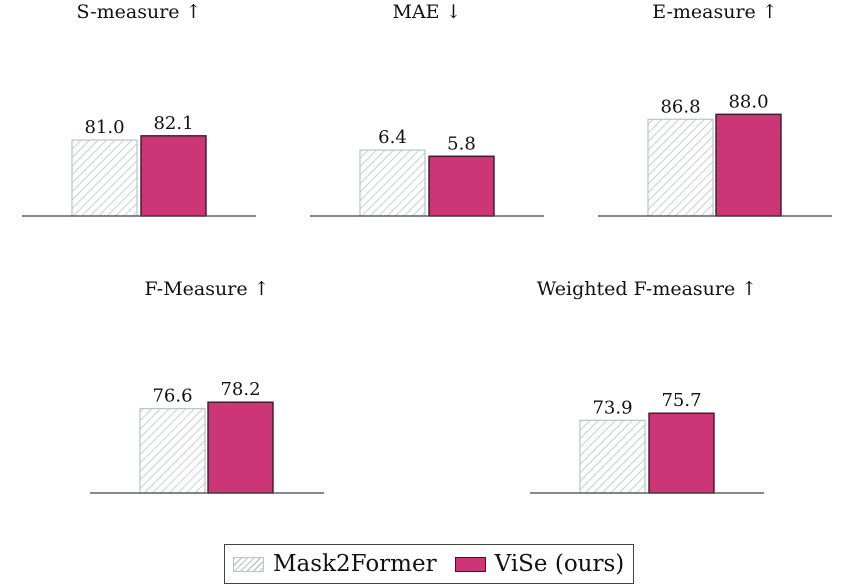 The width and height of the screenshot is (858, 587). Describe the element at coordinates (207, 386) in the screenshot. I see `chart-panel-4: F-Measure ↑ 76.6 78.2` at that location.